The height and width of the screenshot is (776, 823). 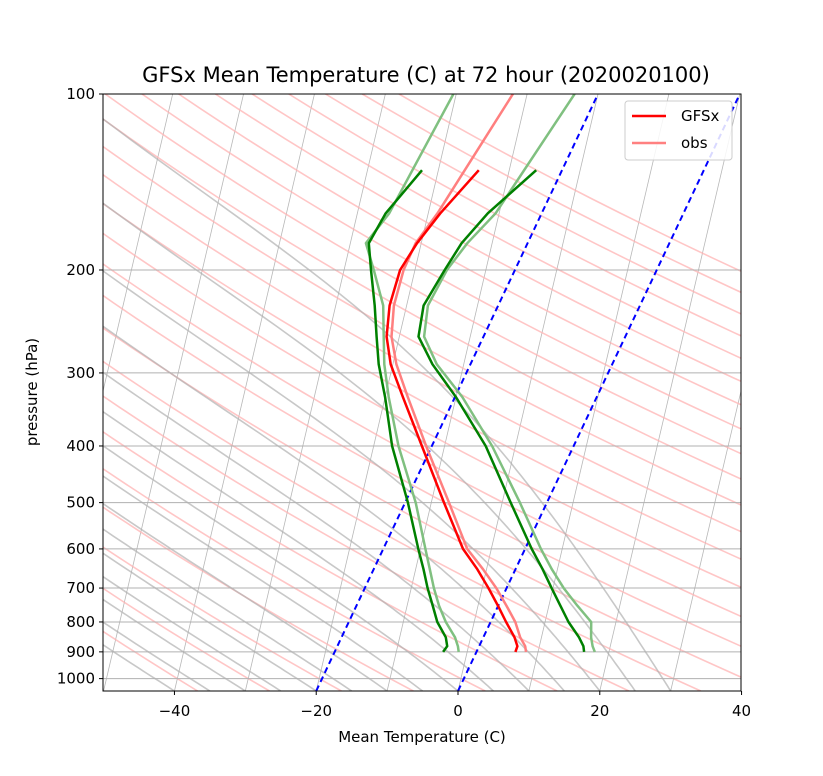 I want to click on y-tick-label: 100, so click(x=80, y=94).